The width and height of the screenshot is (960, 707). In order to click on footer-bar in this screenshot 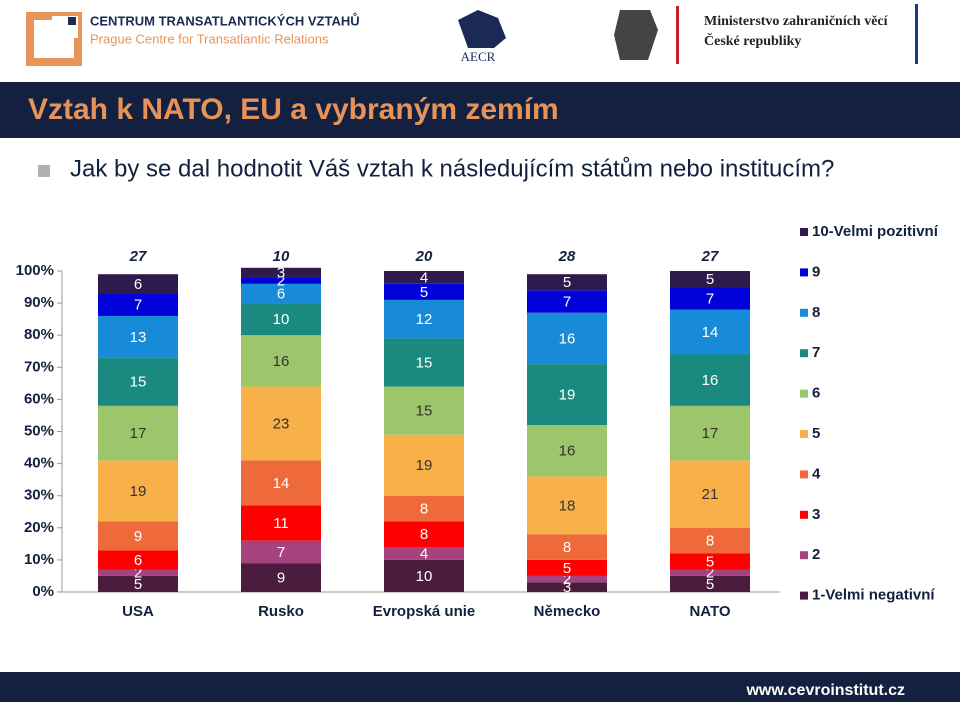, I will do `click(480, 687)`.